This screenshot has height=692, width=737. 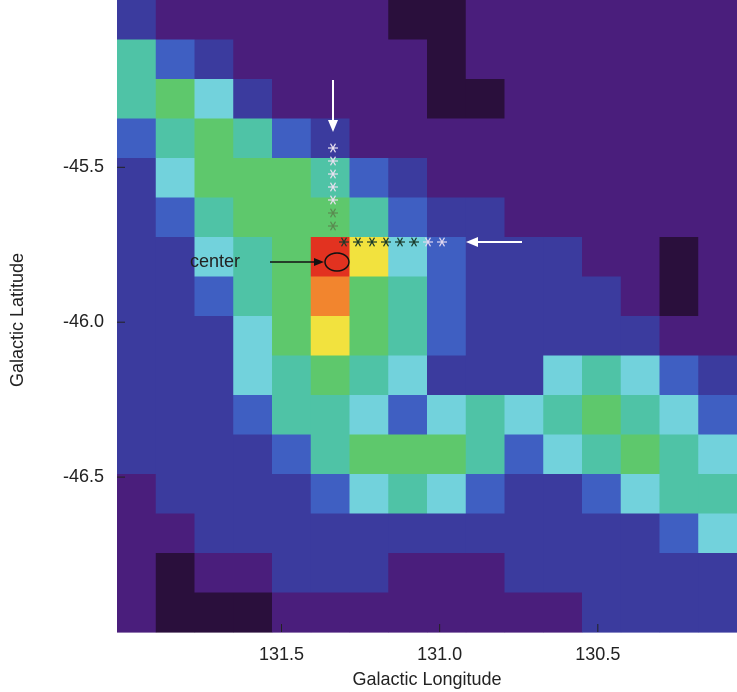 What do you see at coordinates (215, 261) in the screenshot?
I see `annotation: center` at bounding box center [215, 261].